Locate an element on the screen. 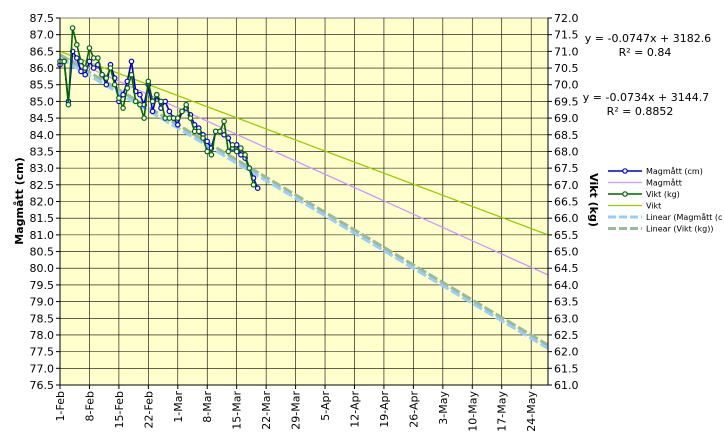  y-tick-label-right: 69.0 is located at coordinates (566, 118).